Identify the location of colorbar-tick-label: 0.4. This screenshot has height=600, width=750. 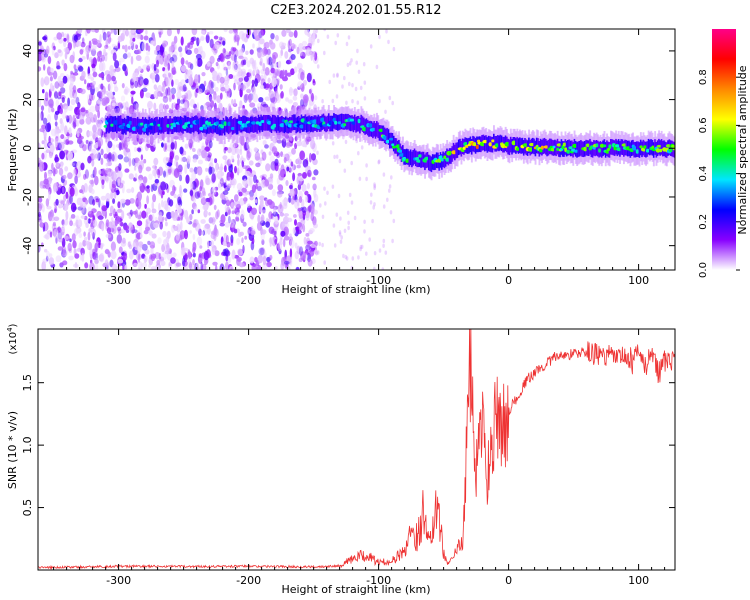
(703, 174).